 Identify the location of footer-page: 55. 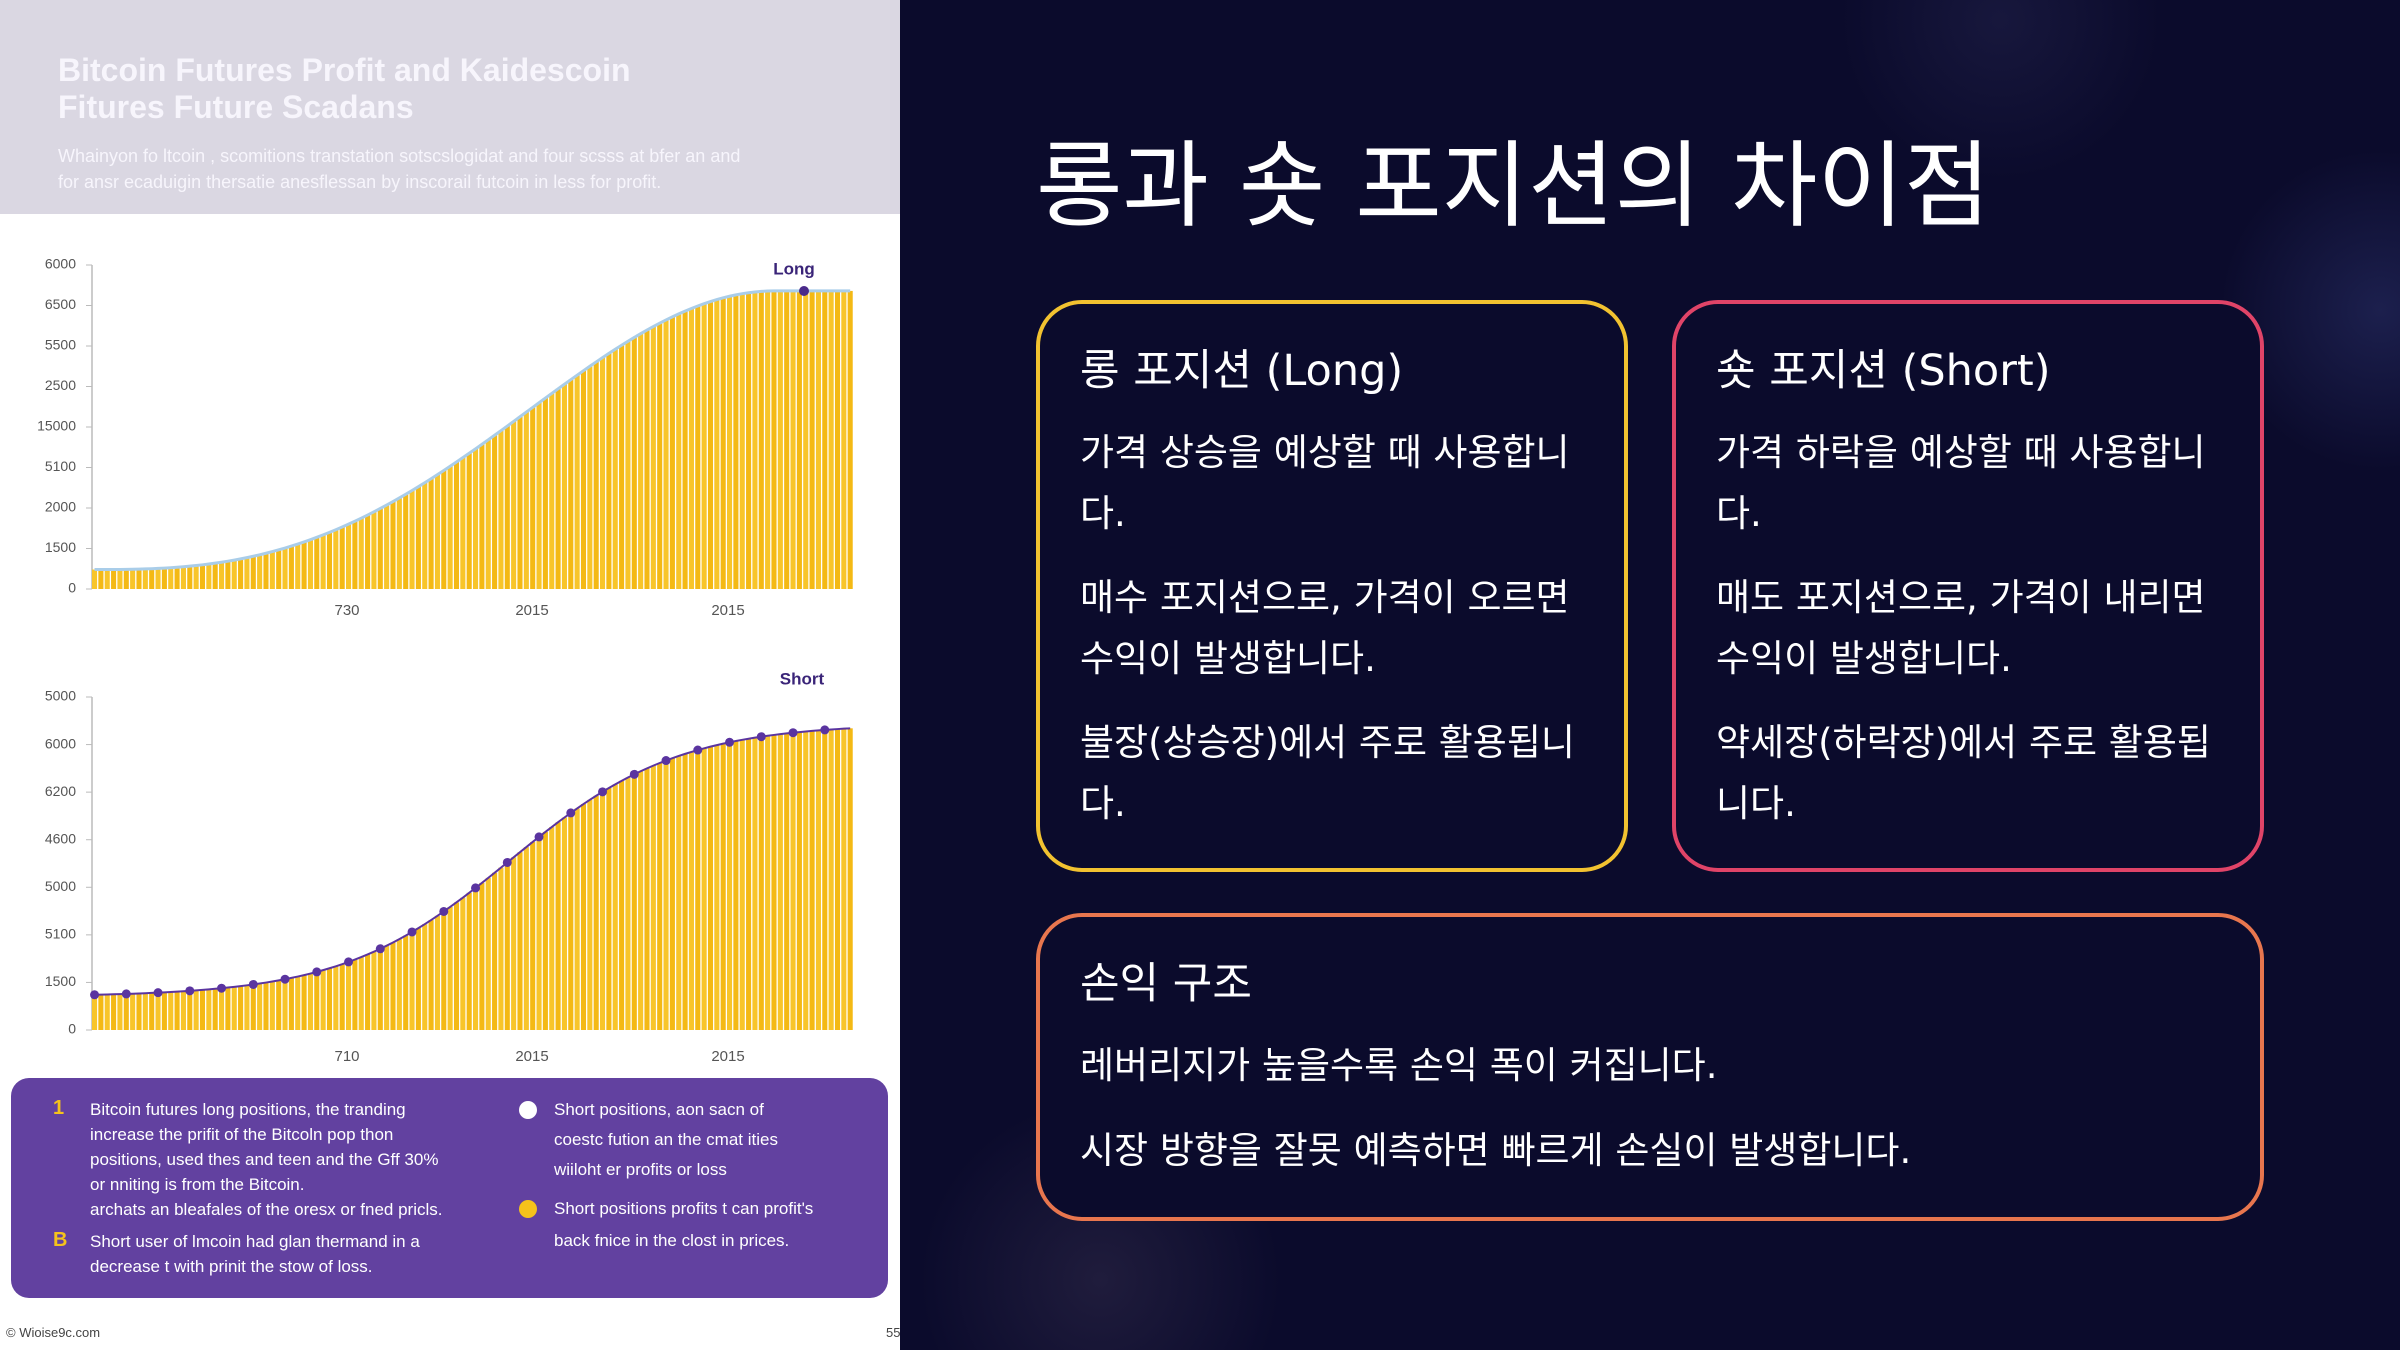
(893, 1332).